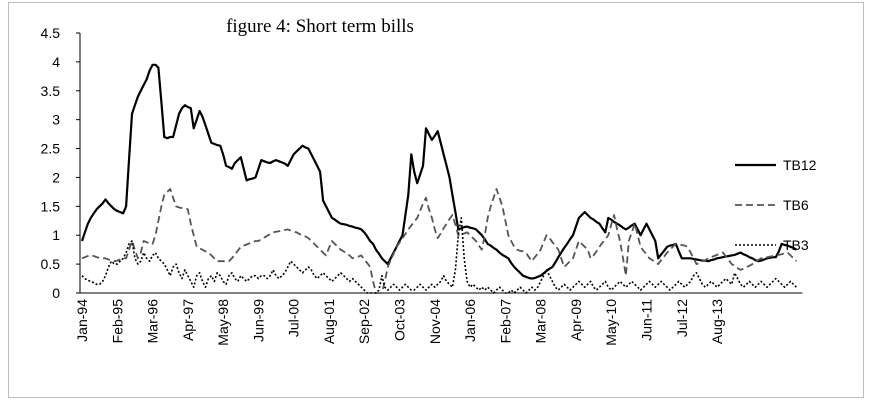  I want to click on x-tick-label: Jan-94, so click(82, 320).